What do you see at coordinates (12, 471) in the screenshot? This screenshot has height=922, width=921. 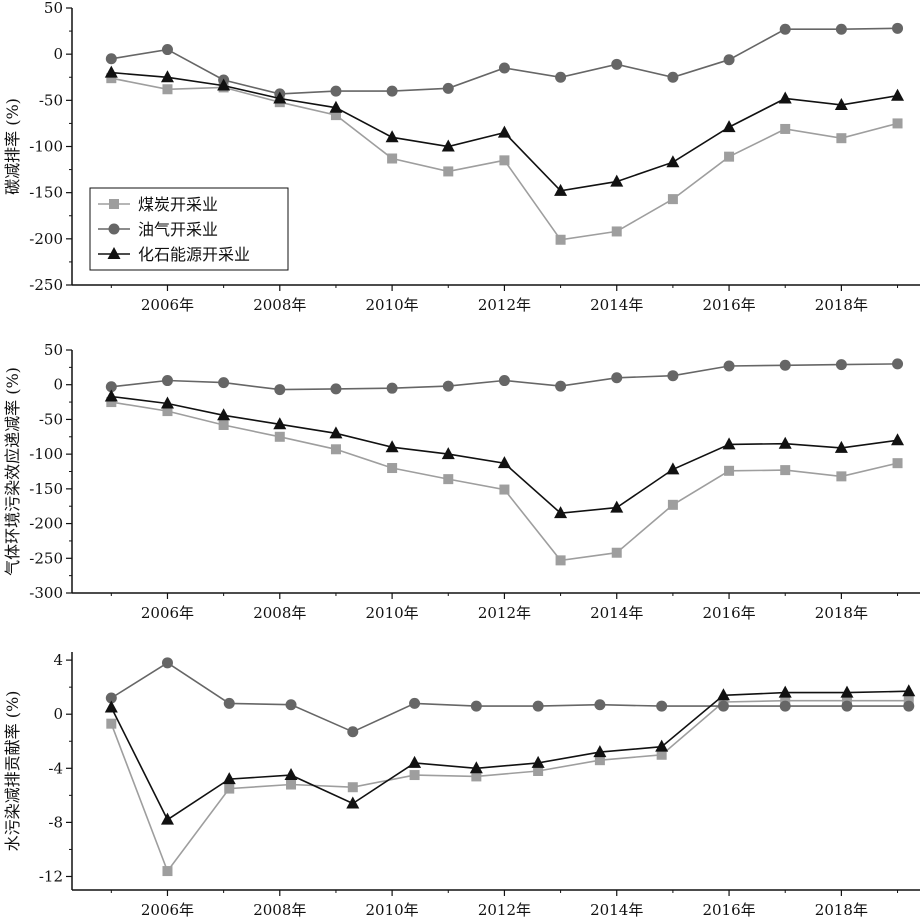 I see `y-axis-title: 气体环境污染效应递减率 (%)` at bounding box center [12, 471].